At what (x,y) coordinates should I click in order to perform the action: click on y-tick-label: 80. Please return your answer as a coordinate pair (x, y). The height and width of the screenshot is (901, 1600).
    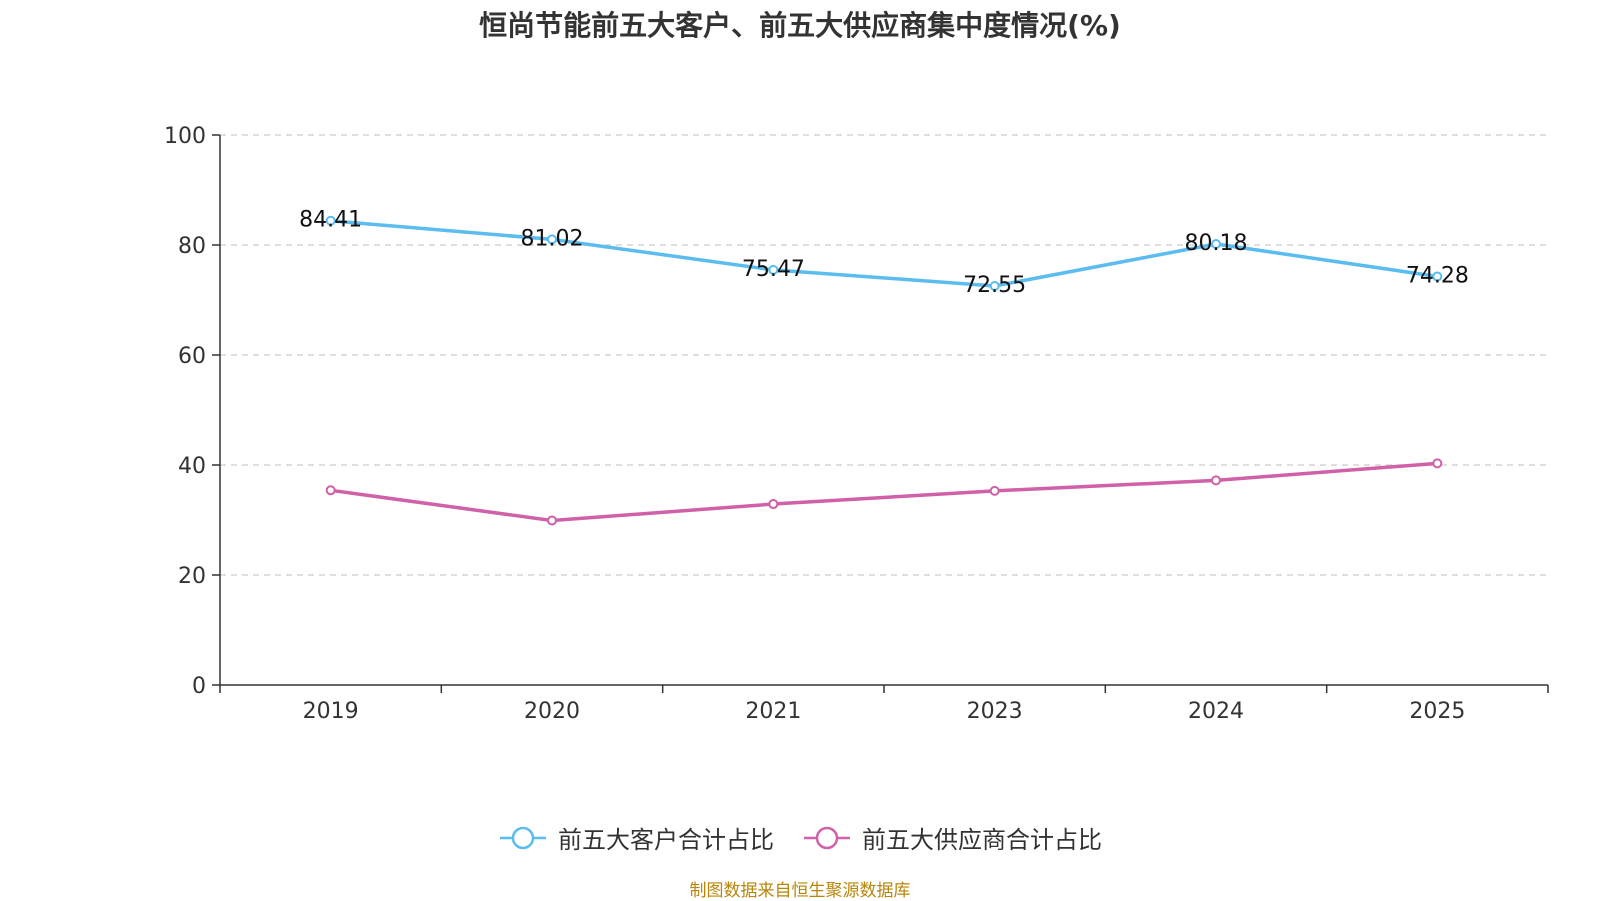
    Looking at the image, I should click on (192, 246).